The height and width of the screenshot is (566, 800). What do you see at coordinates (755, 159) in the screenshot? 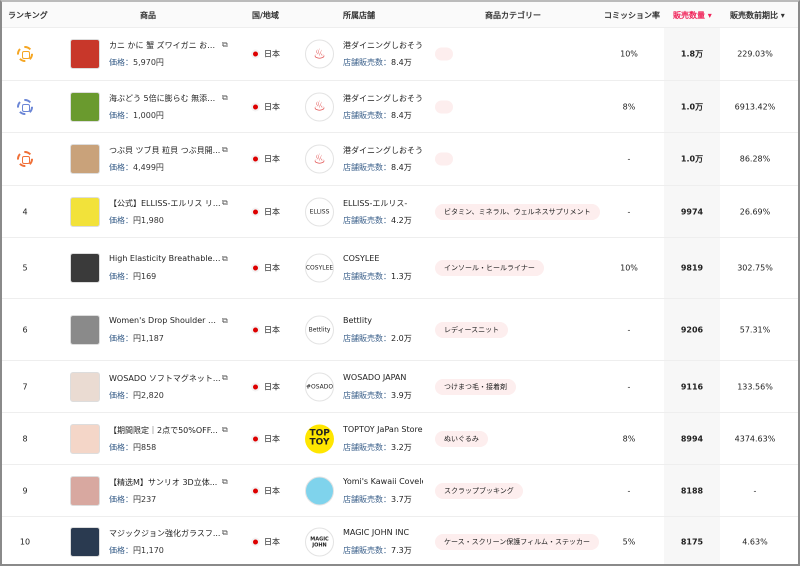
I see `sales-growth: 86.28%` at bounding box center [755, 159].